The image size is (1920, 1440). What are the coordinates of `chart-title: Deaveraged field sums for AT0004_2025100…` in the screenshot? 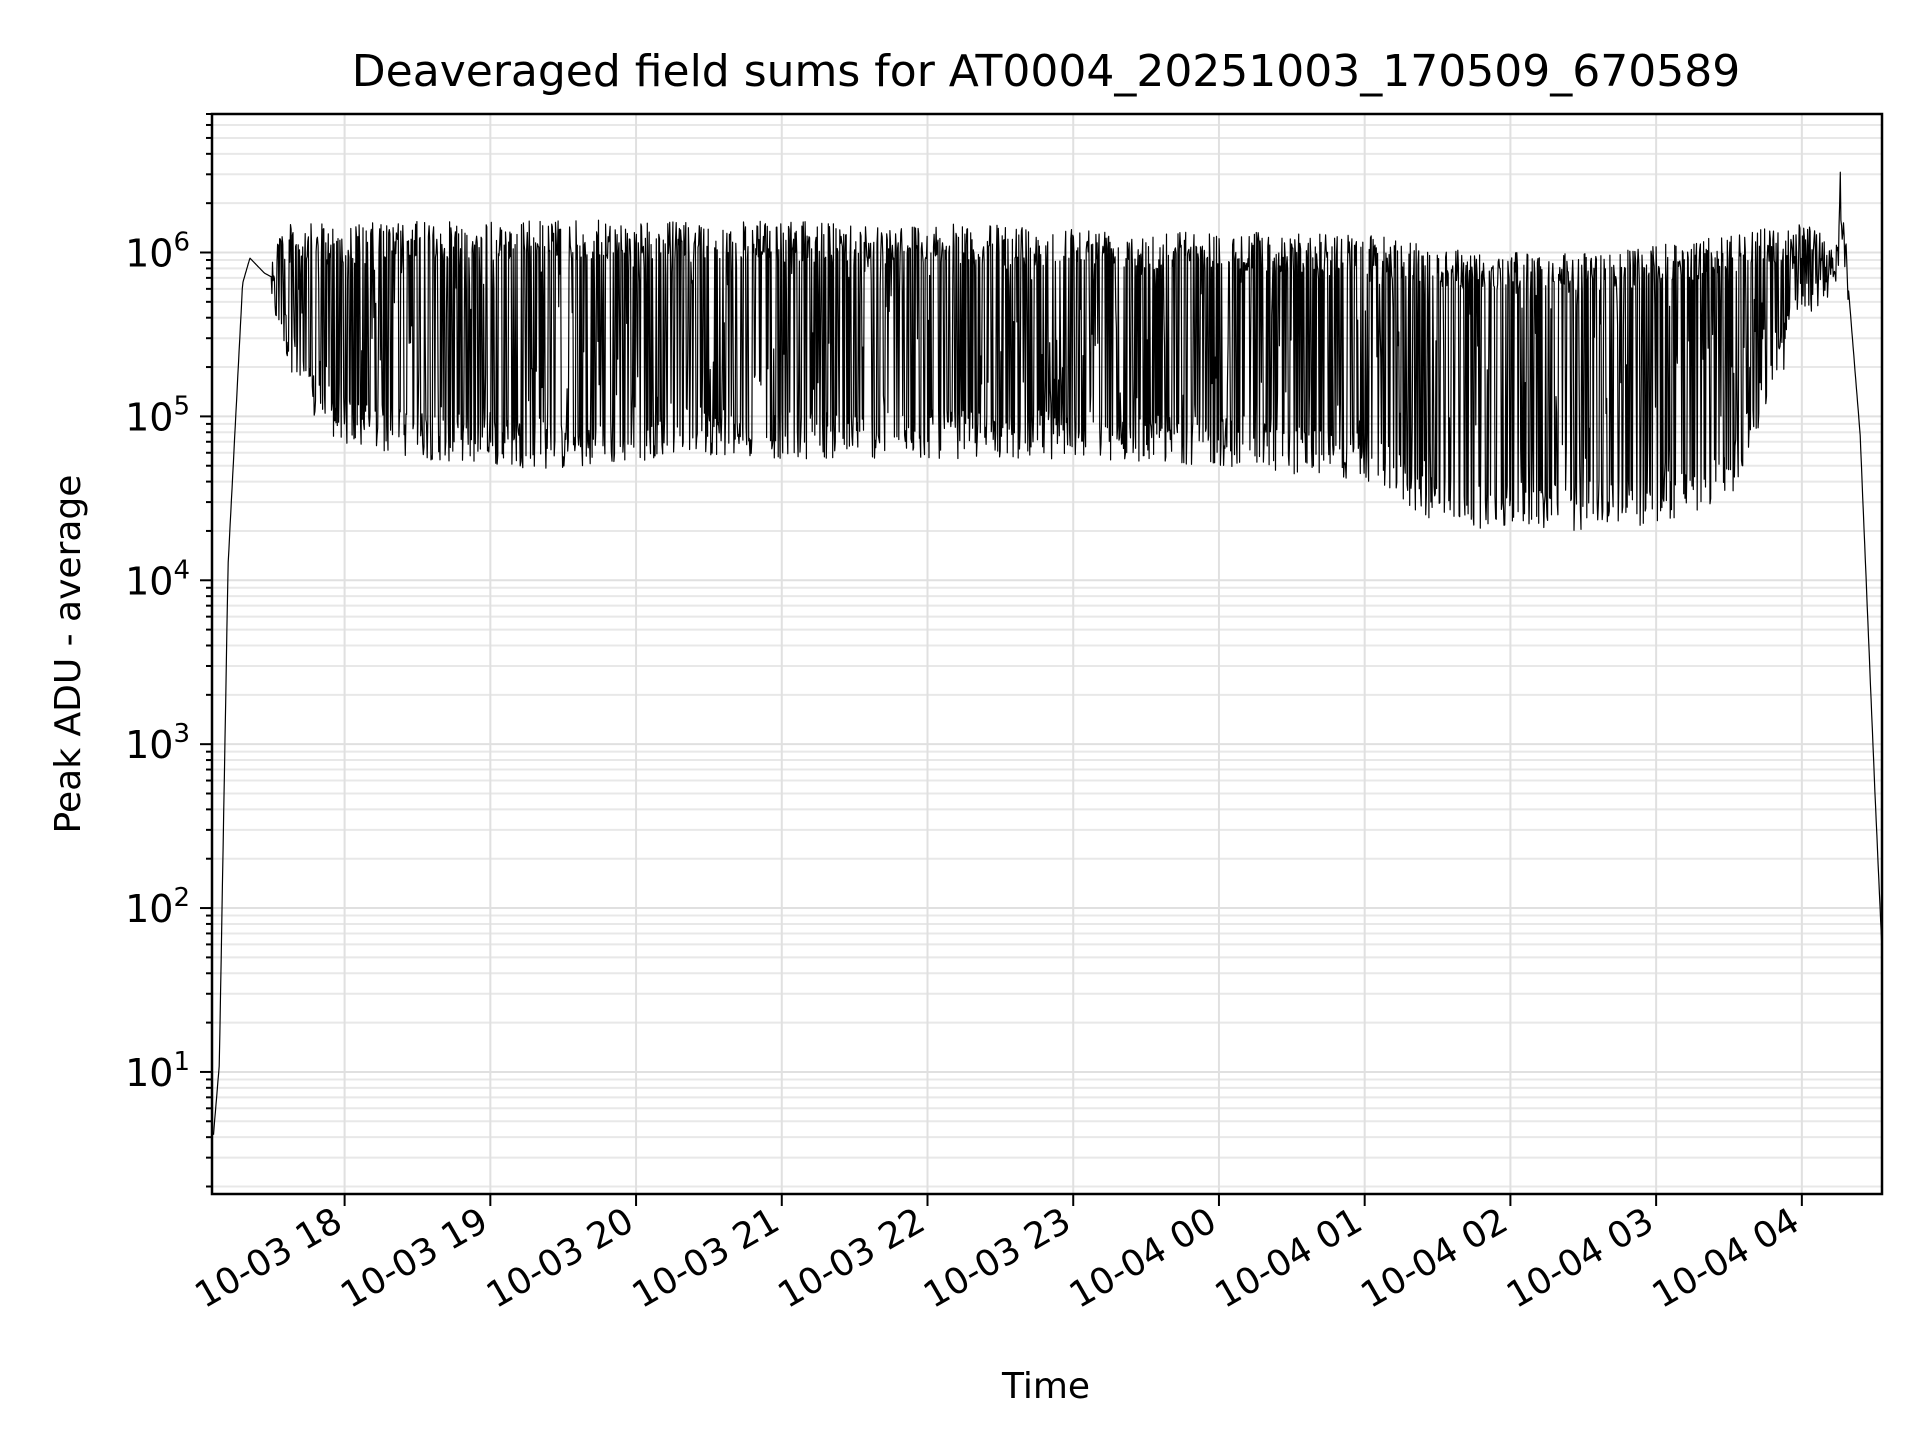 It's located at (1046, 71).